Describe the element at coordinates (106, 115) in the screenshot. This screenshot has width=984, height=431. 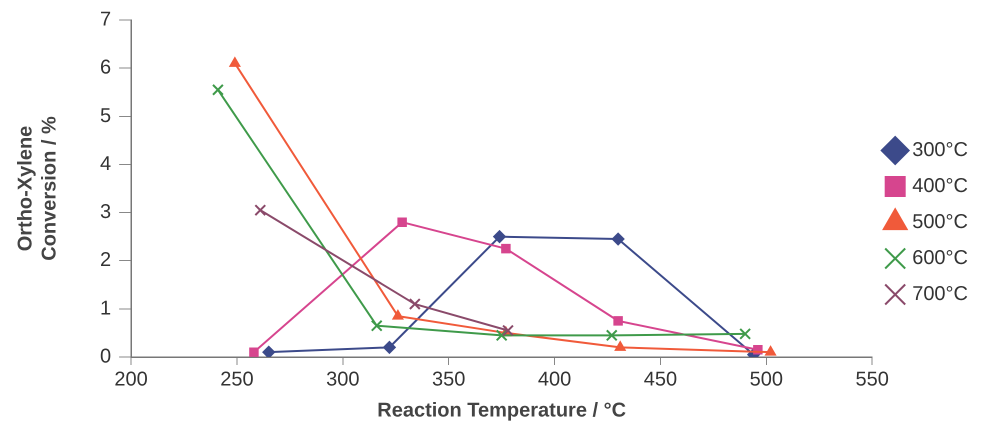
I see `y-tick-label: 5` at that location.